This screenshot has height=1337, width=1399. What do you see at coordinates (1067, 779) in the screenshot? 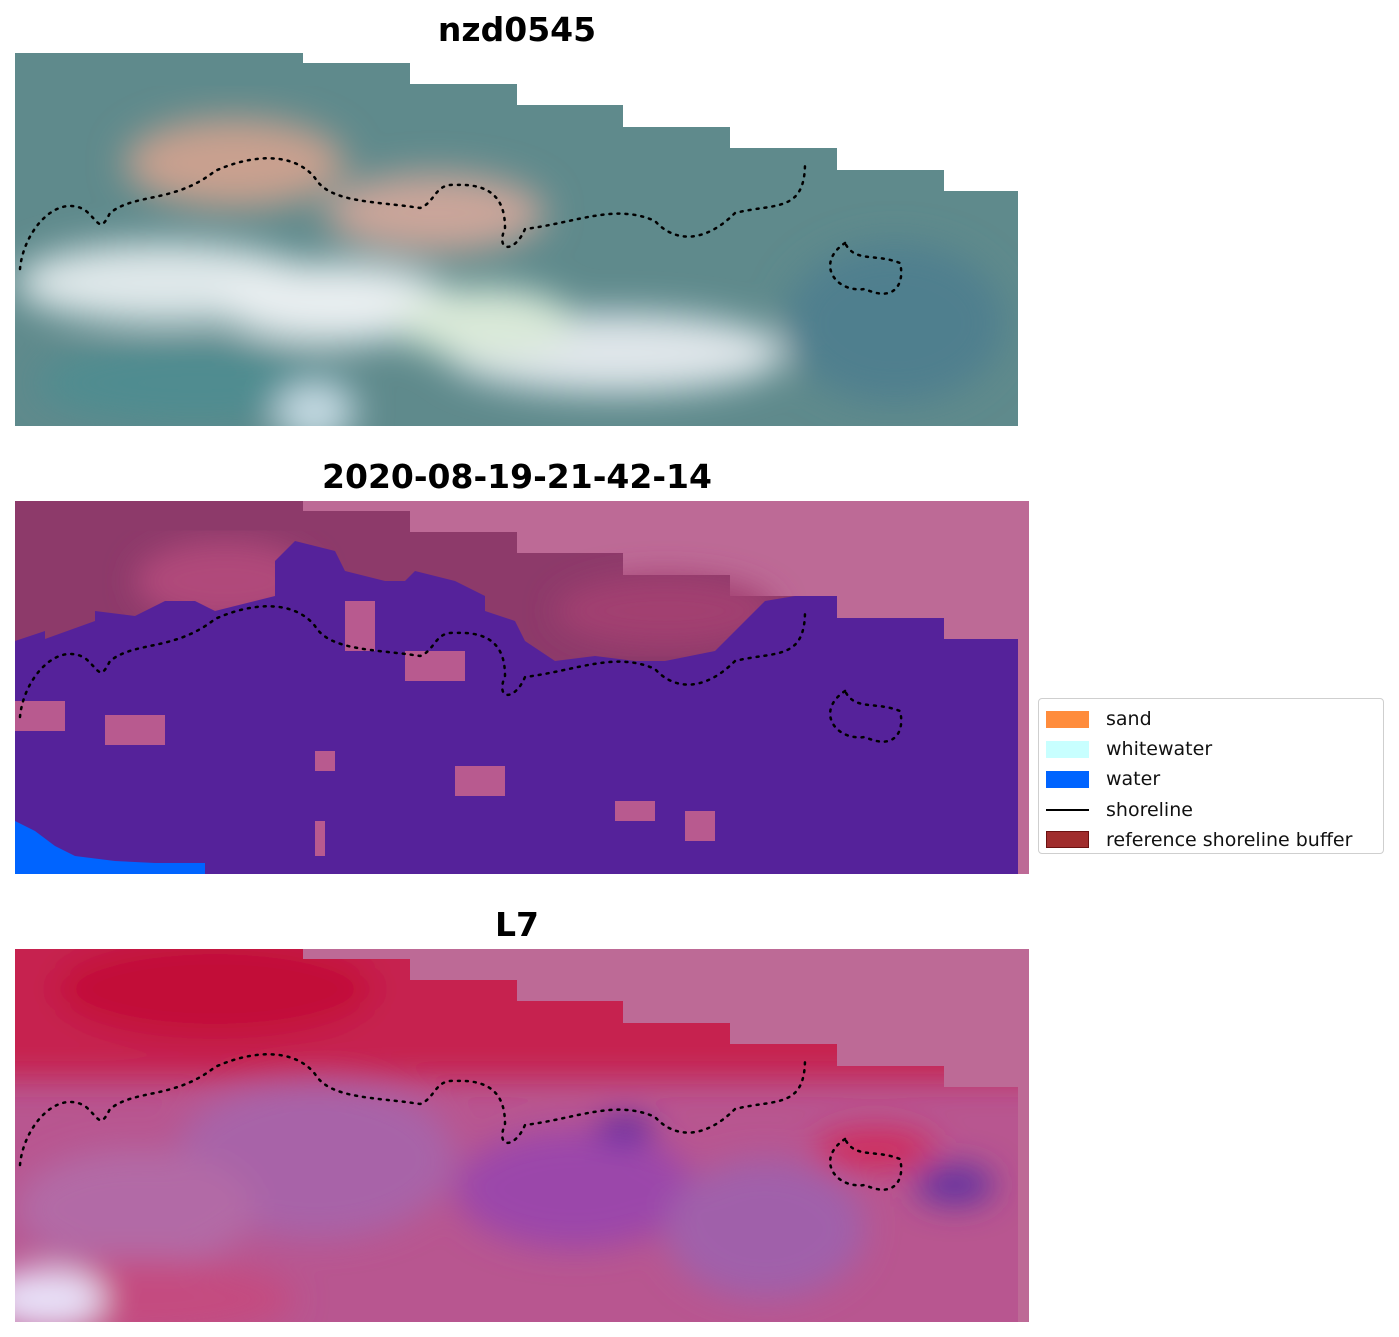
I see `water-swatch` at bounding box center [1067, 779].